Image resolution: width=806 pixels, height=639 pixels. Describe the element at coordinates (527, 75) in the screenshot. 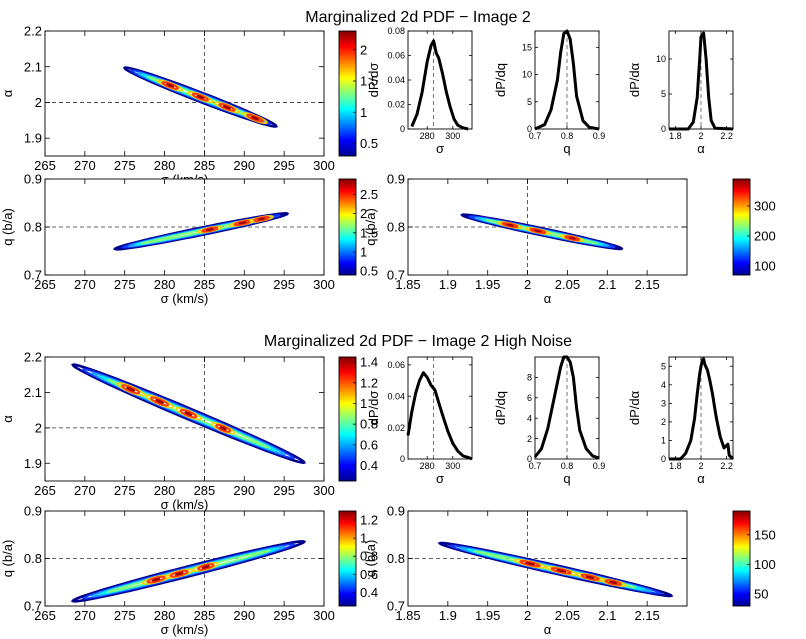

I see `y-tick-label: 10` at that location.